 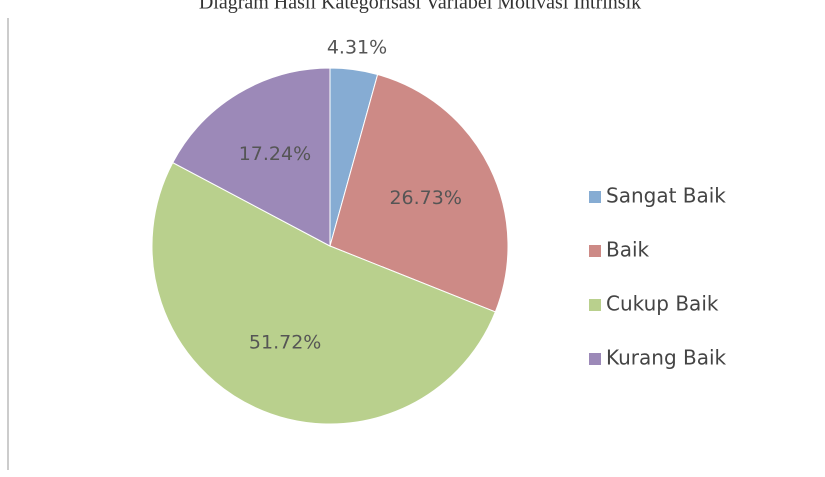 What do you see at coordinates (285, 342) in the screenshot?
I see `data-label: 51.72%` at bounding box center [285, 342].